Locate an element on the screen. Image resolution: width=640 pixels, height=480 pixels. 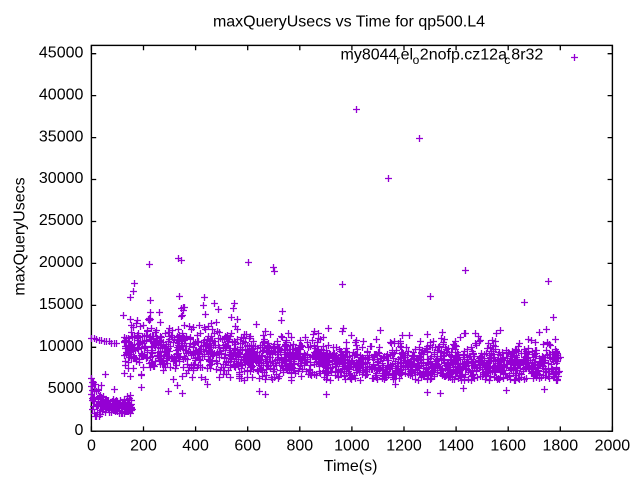
svg-text: 600 is located at coordinates (247, 445).